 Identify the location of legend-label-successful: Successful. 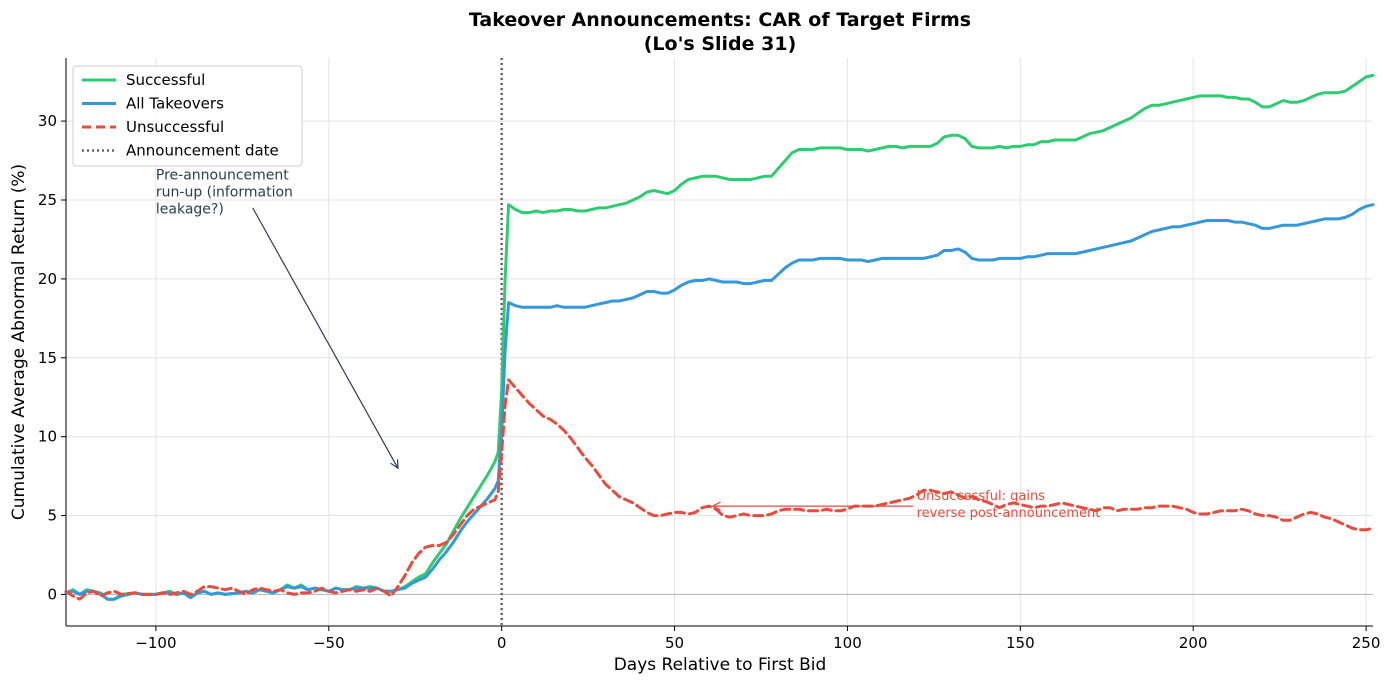
(165, 80).